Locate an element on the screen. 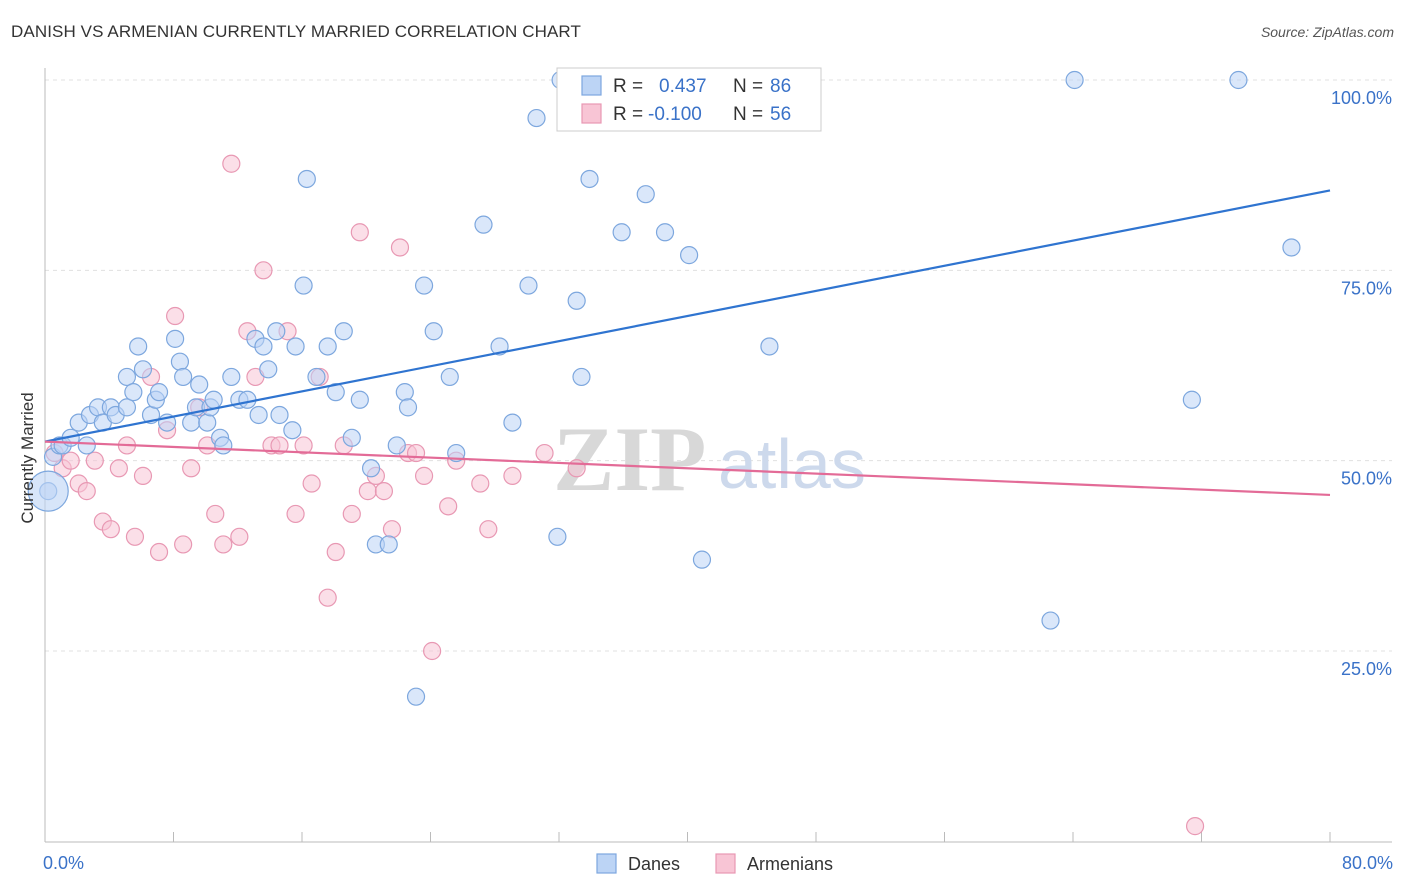  armenians-n-value: 56 is located at coordinates (780, 114).